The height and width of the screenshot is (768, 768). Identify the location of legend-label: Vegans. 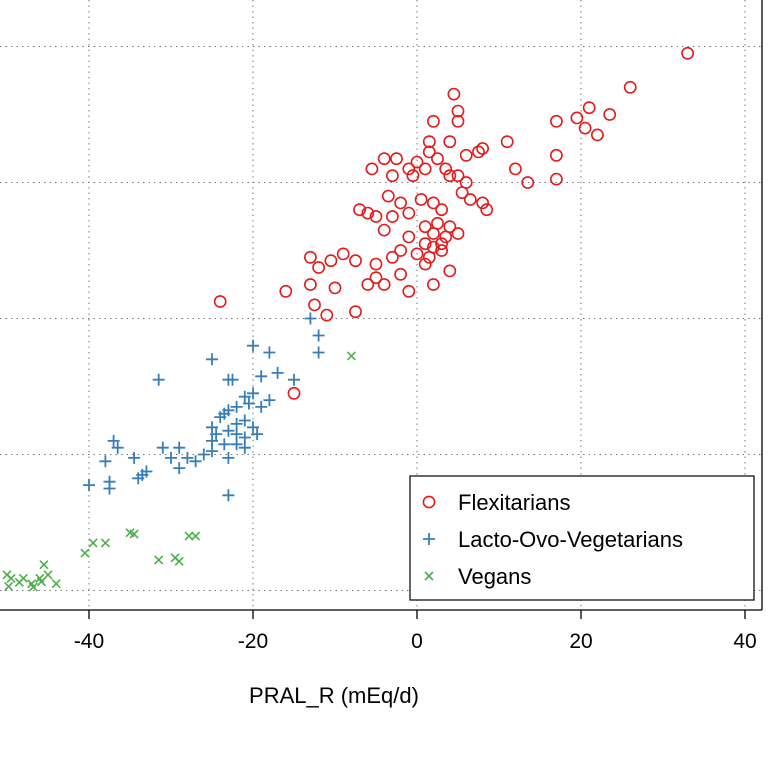
(494, 576).